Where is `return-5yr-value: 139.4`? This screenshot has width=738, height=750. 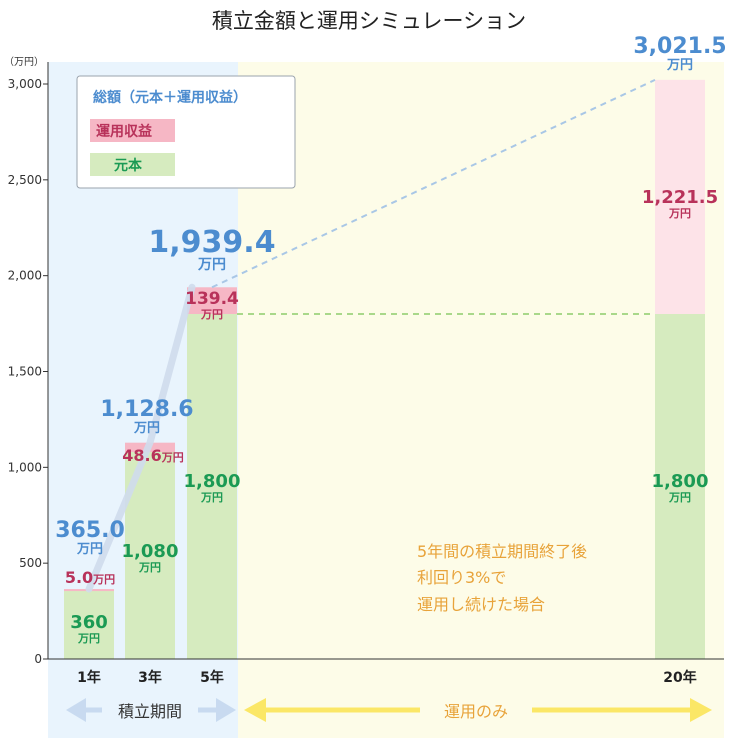 return-5yr-value: 139.4 is located at coordinates (212, 299).